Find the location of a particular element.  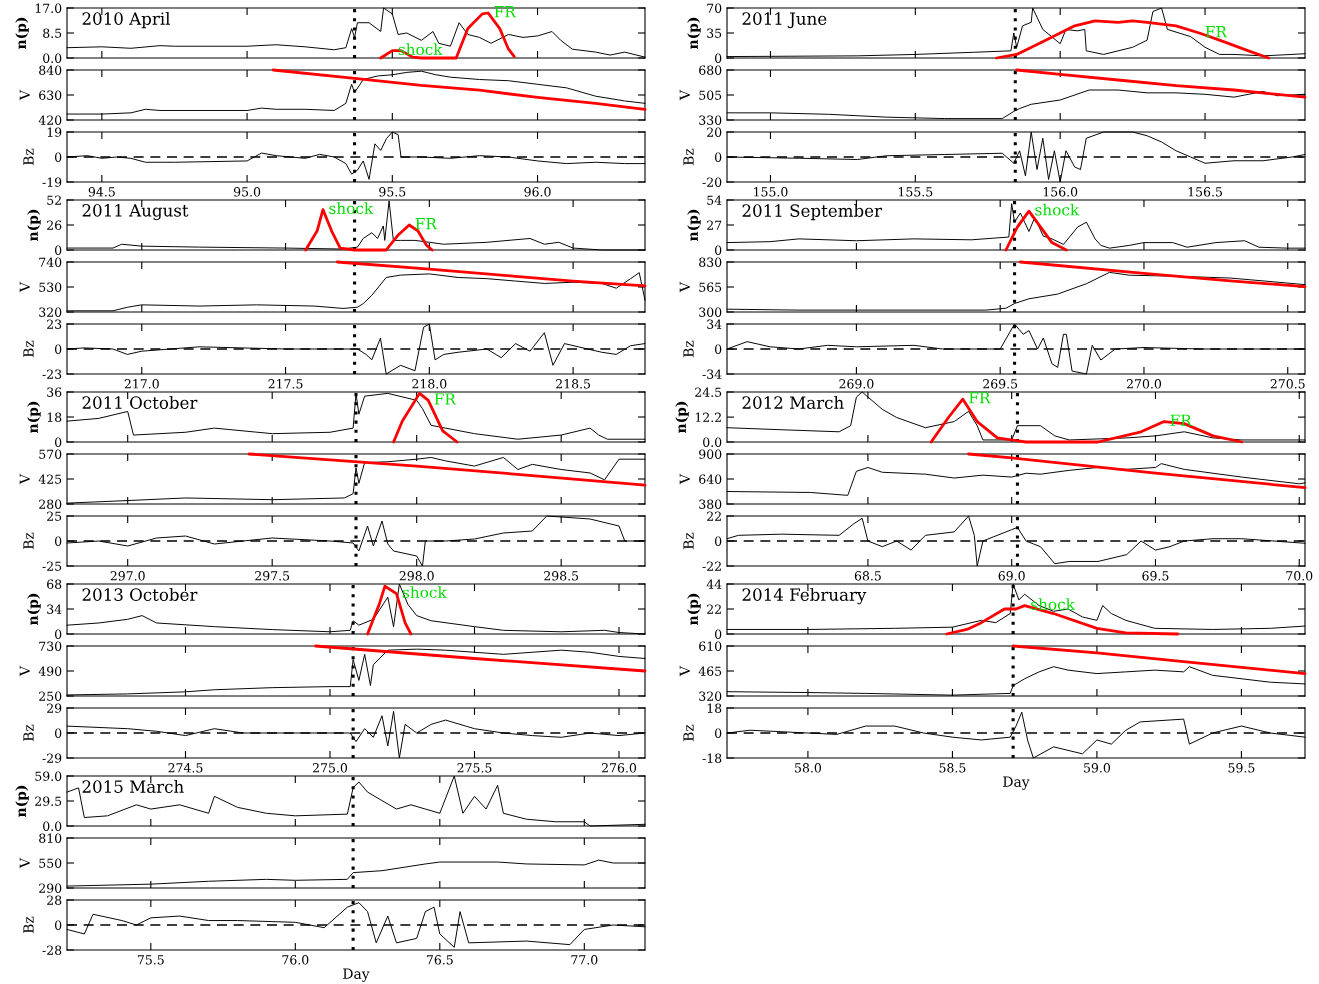

y-tick-label: 59.0 is located at coordinates (48, 776).